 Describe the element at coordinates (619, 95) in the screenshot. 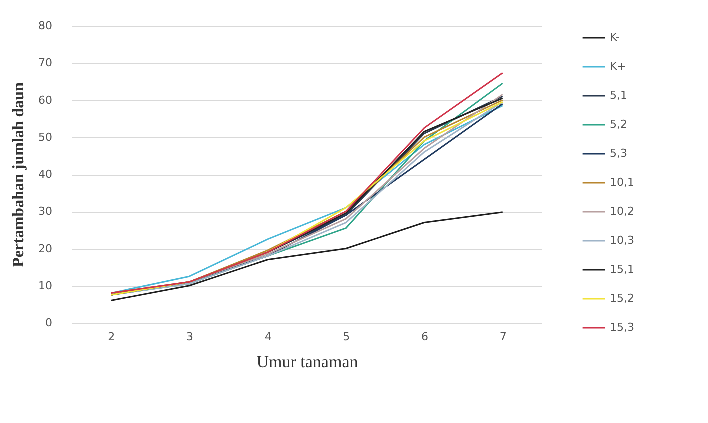

I see `legend-label: 5,1` at that location.